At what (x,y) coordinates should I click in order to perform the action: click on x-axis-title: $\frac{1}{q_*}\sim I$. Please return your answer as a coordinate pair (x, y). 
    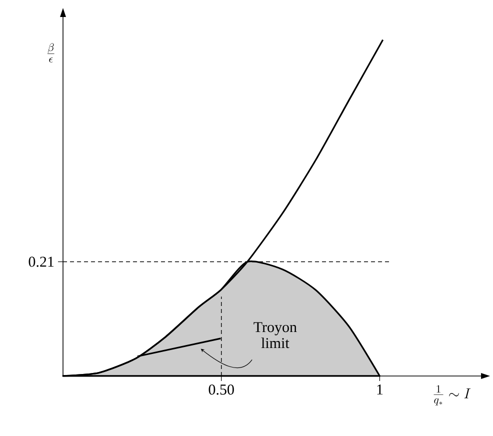
    Looking at the image, I should click on (452, 395).